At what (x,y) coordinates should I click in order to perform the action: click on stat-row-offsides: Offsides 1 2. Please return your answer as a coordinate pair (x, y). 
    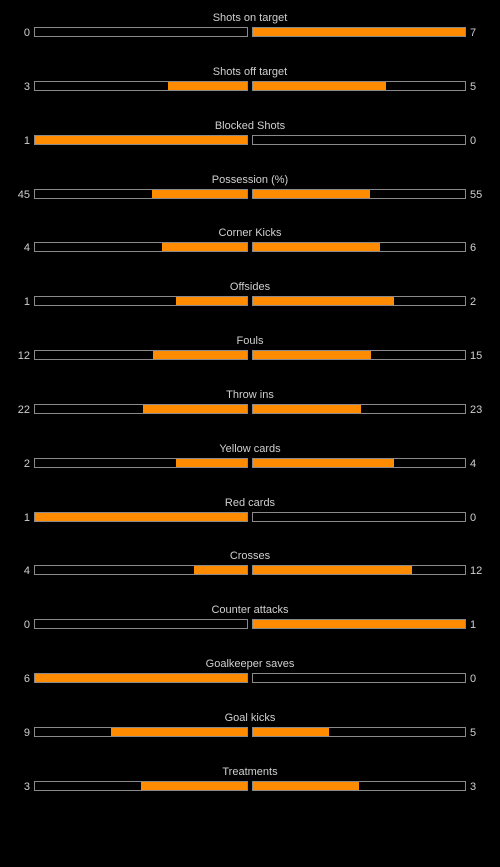
    Looking at the image, I should click on (250, 307).